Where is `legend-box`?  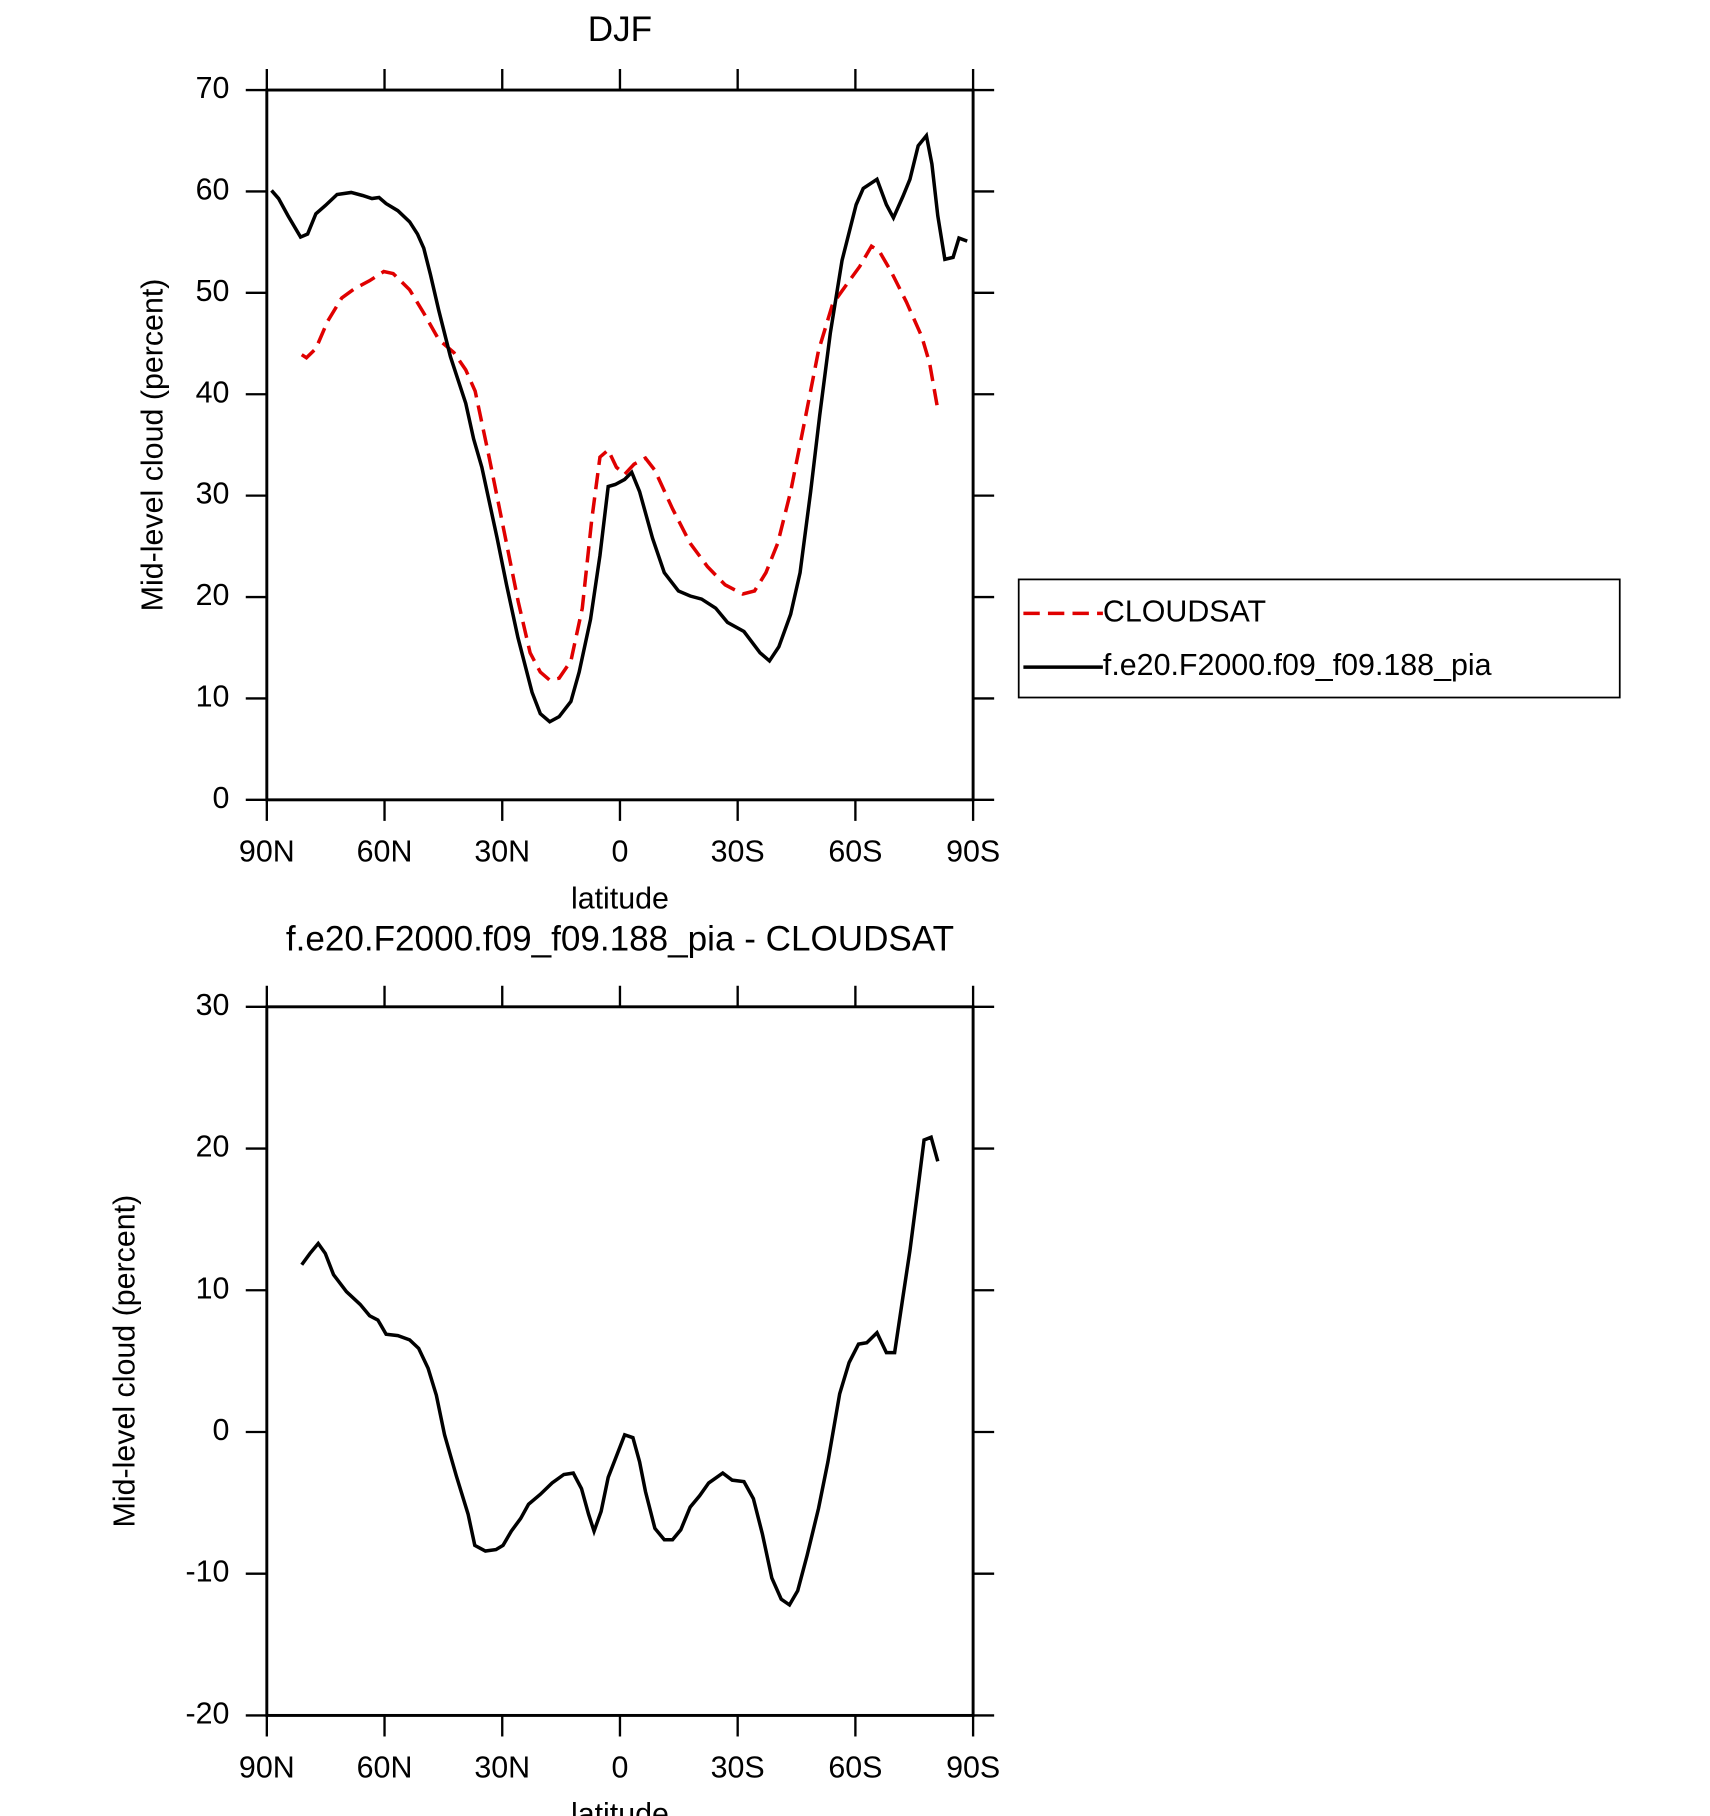 legend-box is located at coordinates (1319, 638).